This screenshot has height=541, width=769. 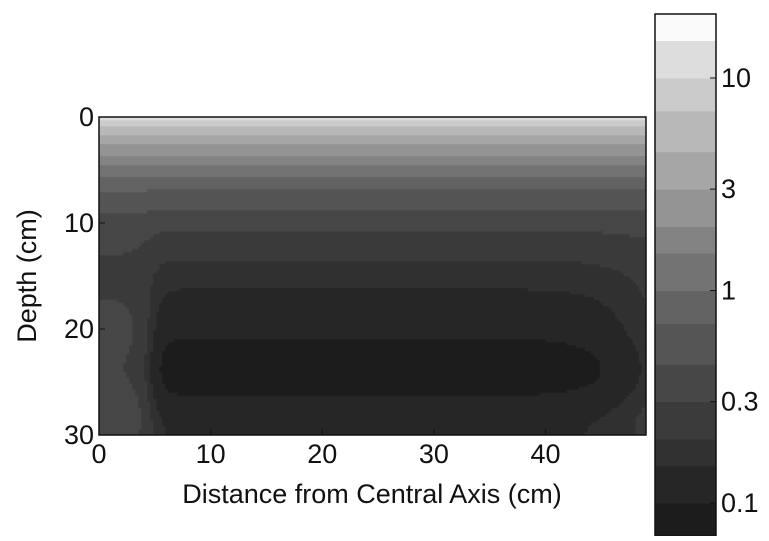 I want to click on y-axis: 0 10 20 30, so click(x=84, y=276).